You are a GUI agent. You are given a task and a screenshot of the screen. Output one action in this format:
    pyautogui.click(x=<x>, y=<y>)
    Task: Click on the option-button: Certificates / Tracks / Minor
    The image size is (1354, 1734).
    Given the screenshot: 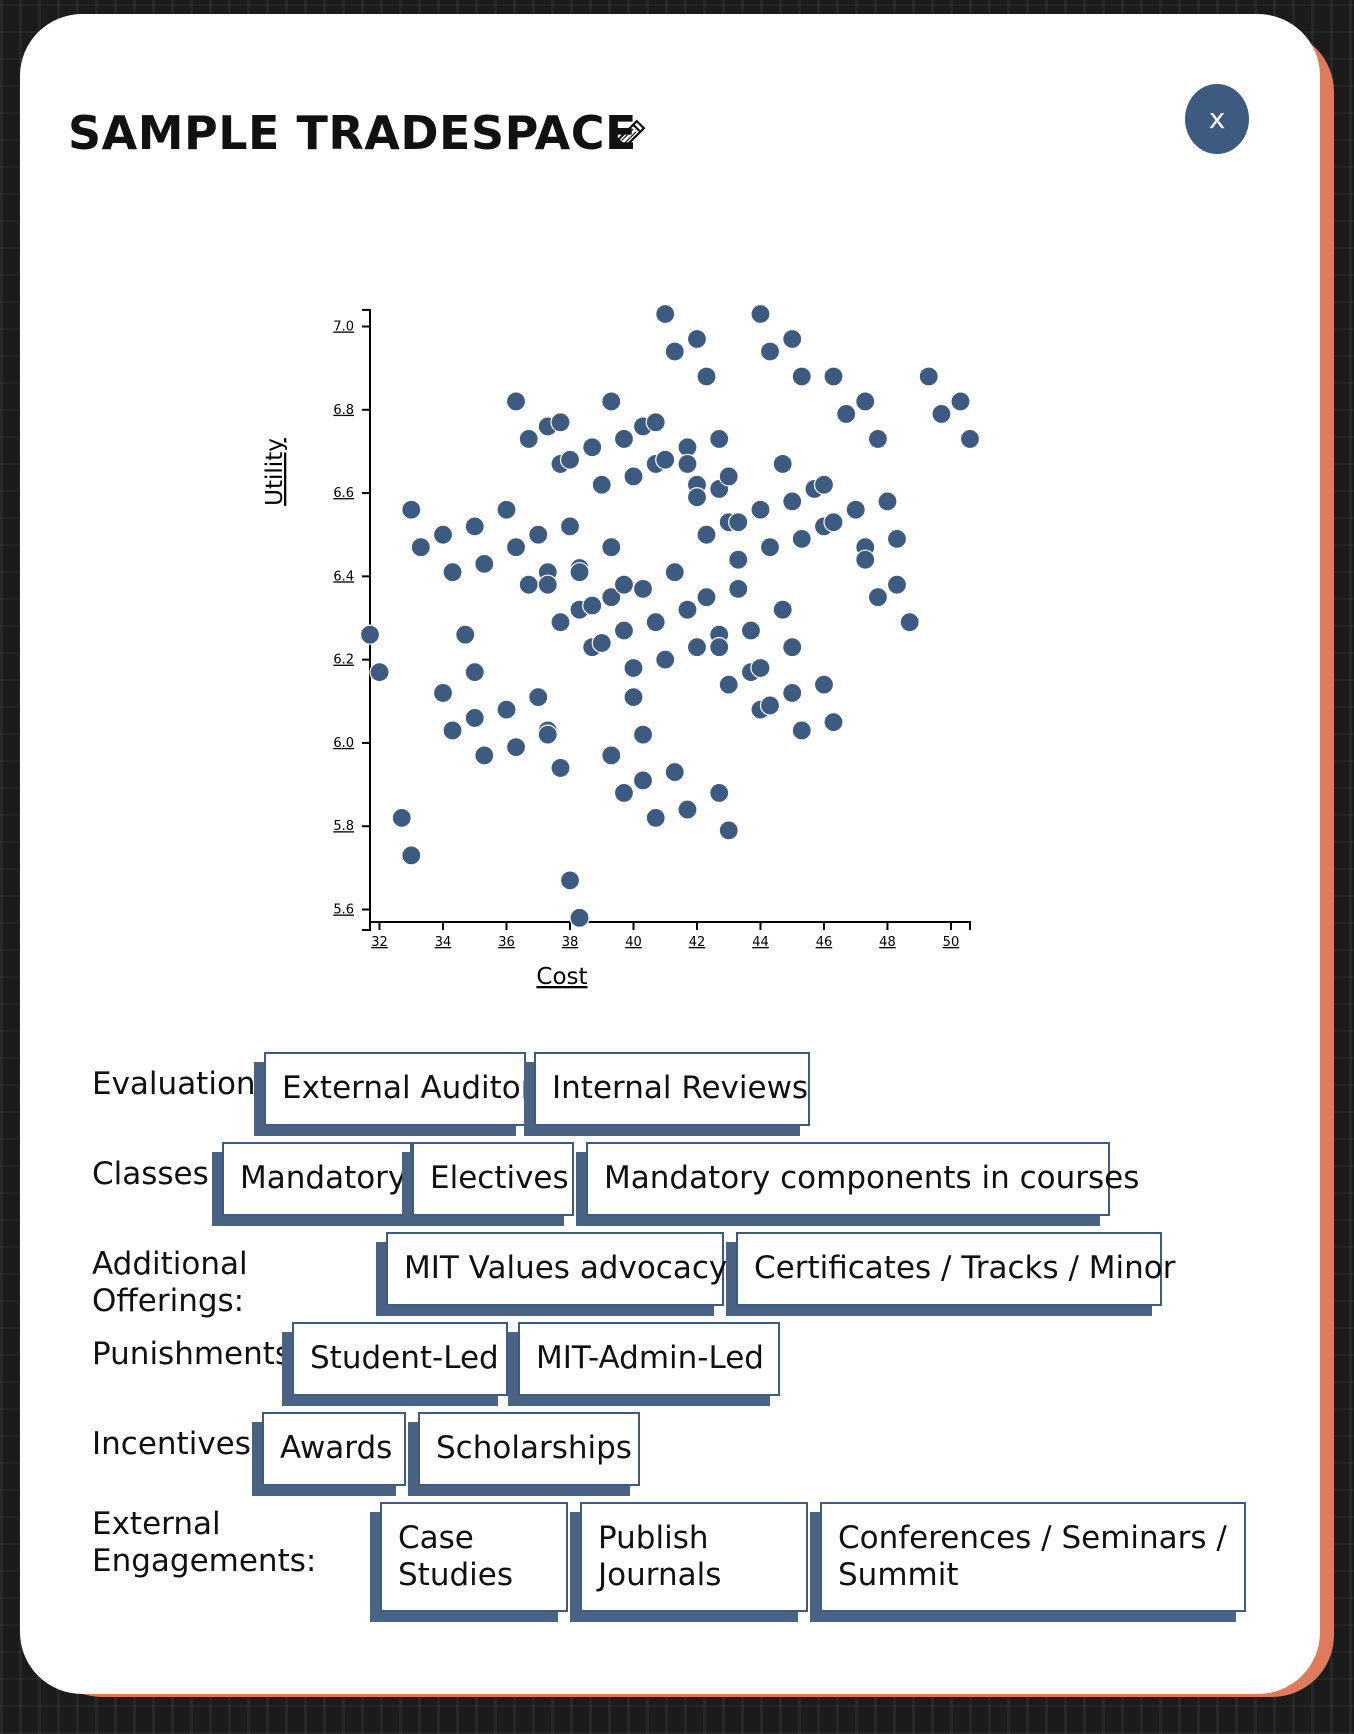 What is the action you would take?
    pyautogui.click(x=955, y=1269)
    